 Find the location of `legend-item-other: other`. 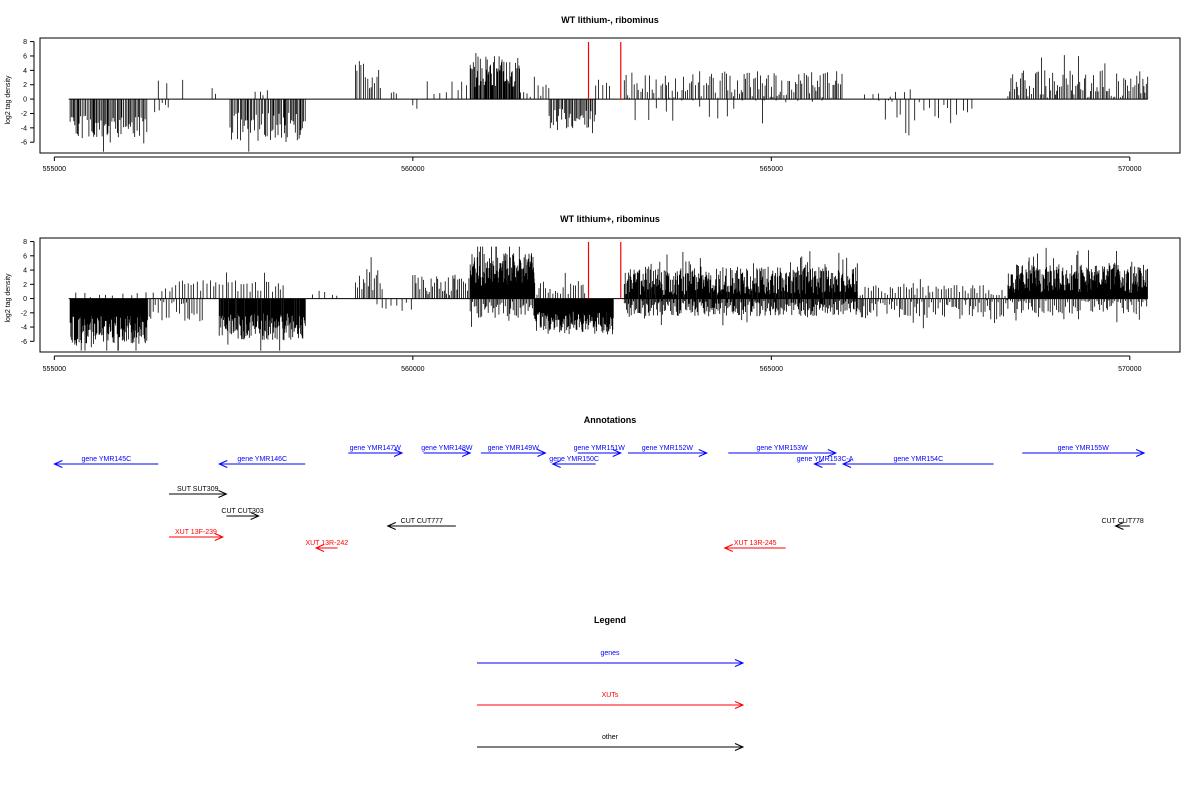

legend-item-other: other is located at coordinates (611, 742).